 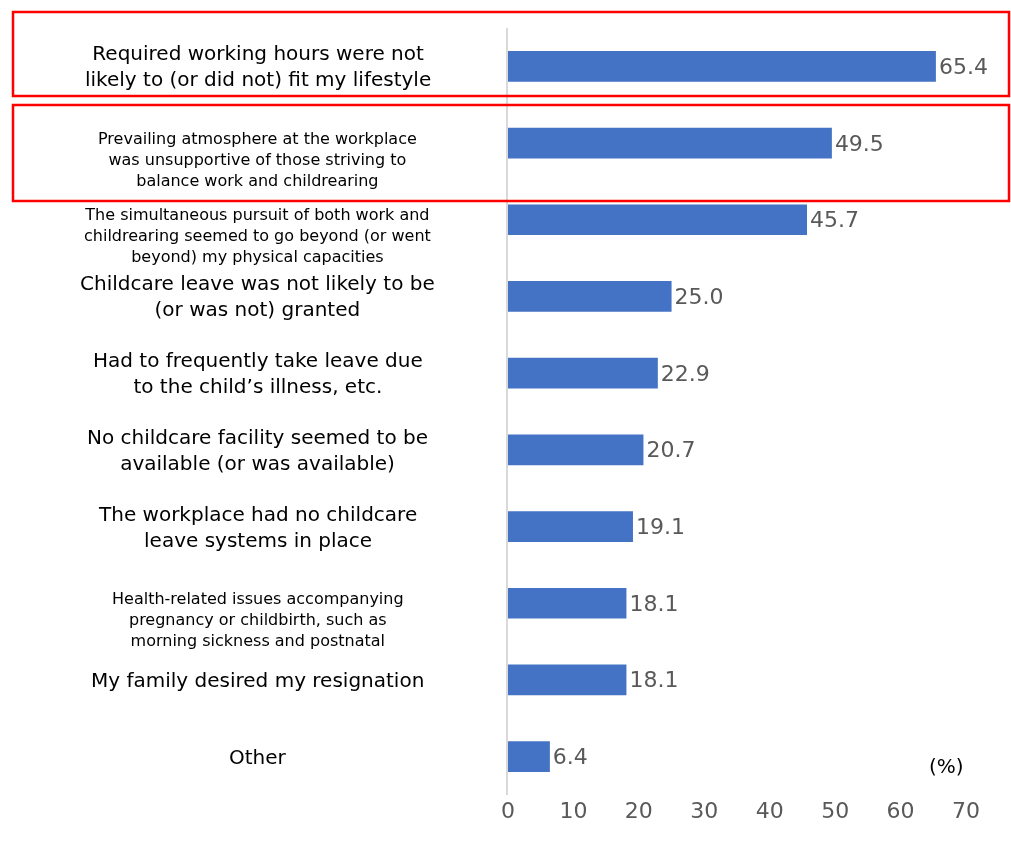 What do you see at coordinates (258, 619) in the screenshot?
I see `y-tick-label: Health-related issues accompanying pregnancy or childbirth, such as morning sickness and postnatal` at bounding box center [258, 619].